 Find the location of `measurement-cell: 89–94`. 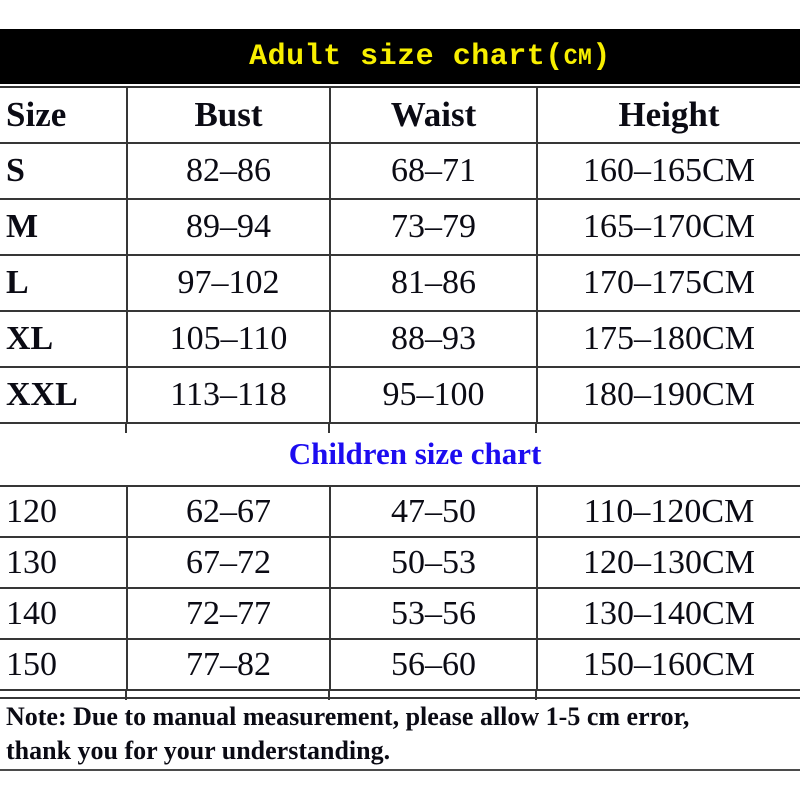

measurement-cell: 89–94 is located at coordinates (229, 227).